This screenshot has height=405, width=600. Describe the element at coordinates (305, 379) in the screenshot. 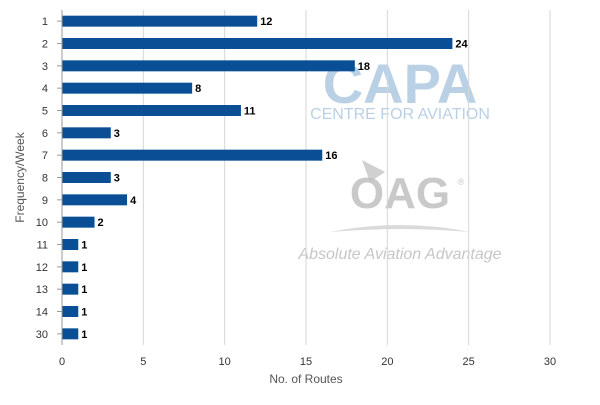

I see `x-axis-title: No. of Routes` at that location.